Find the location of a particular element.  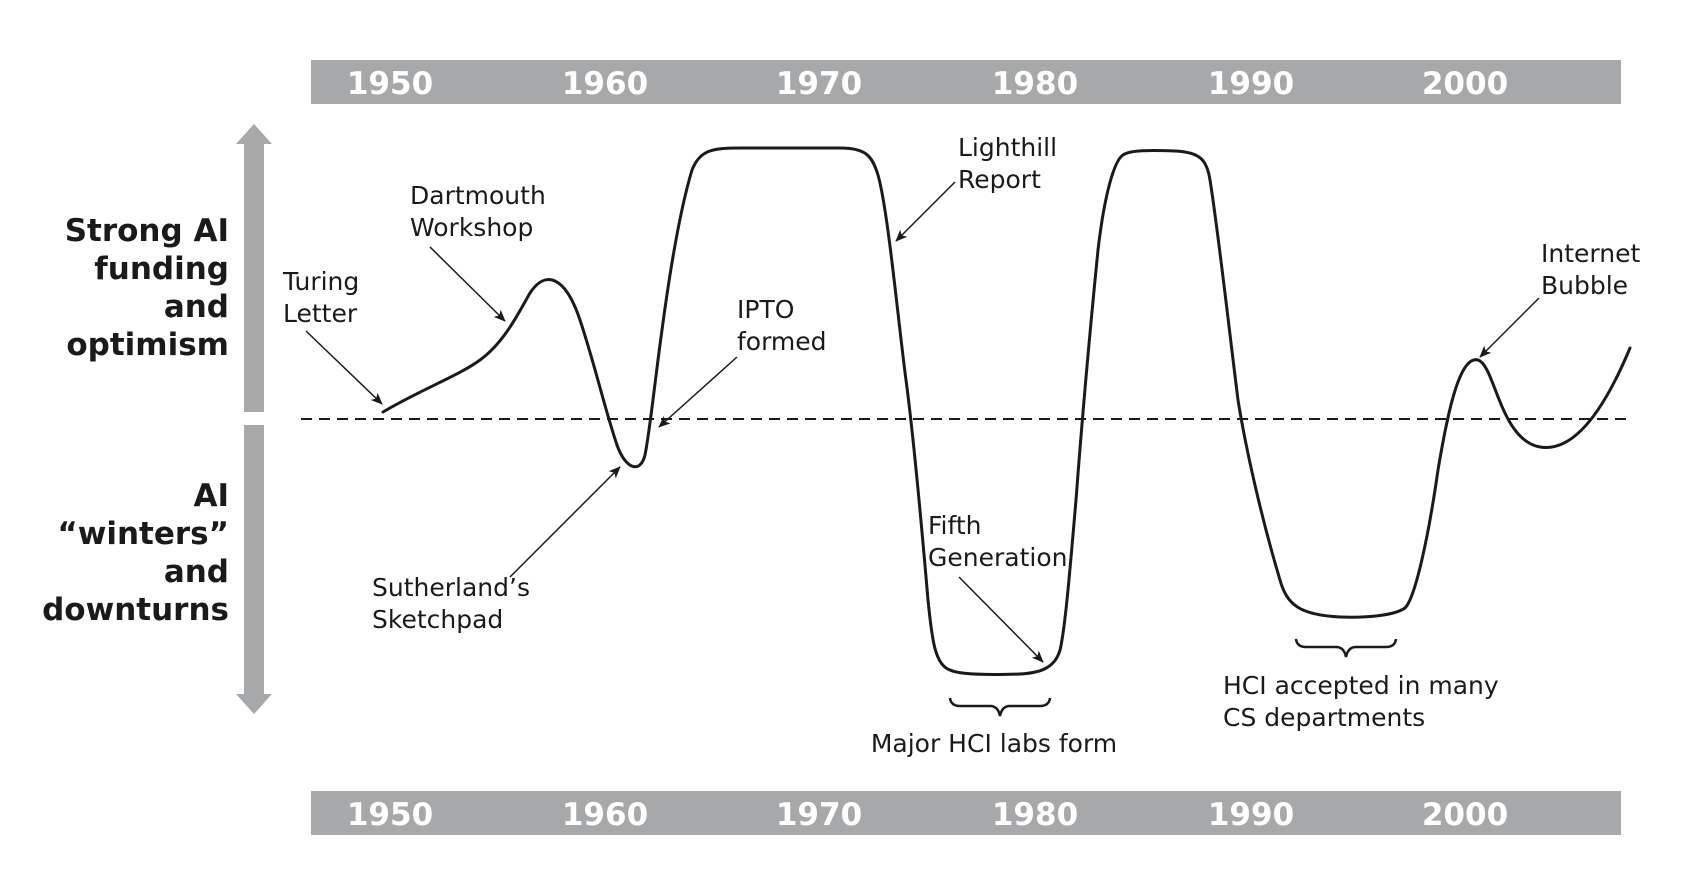

top-year-band: 1950 1960 1970 1980 1990 2000 is located at coordinates (966, 82).